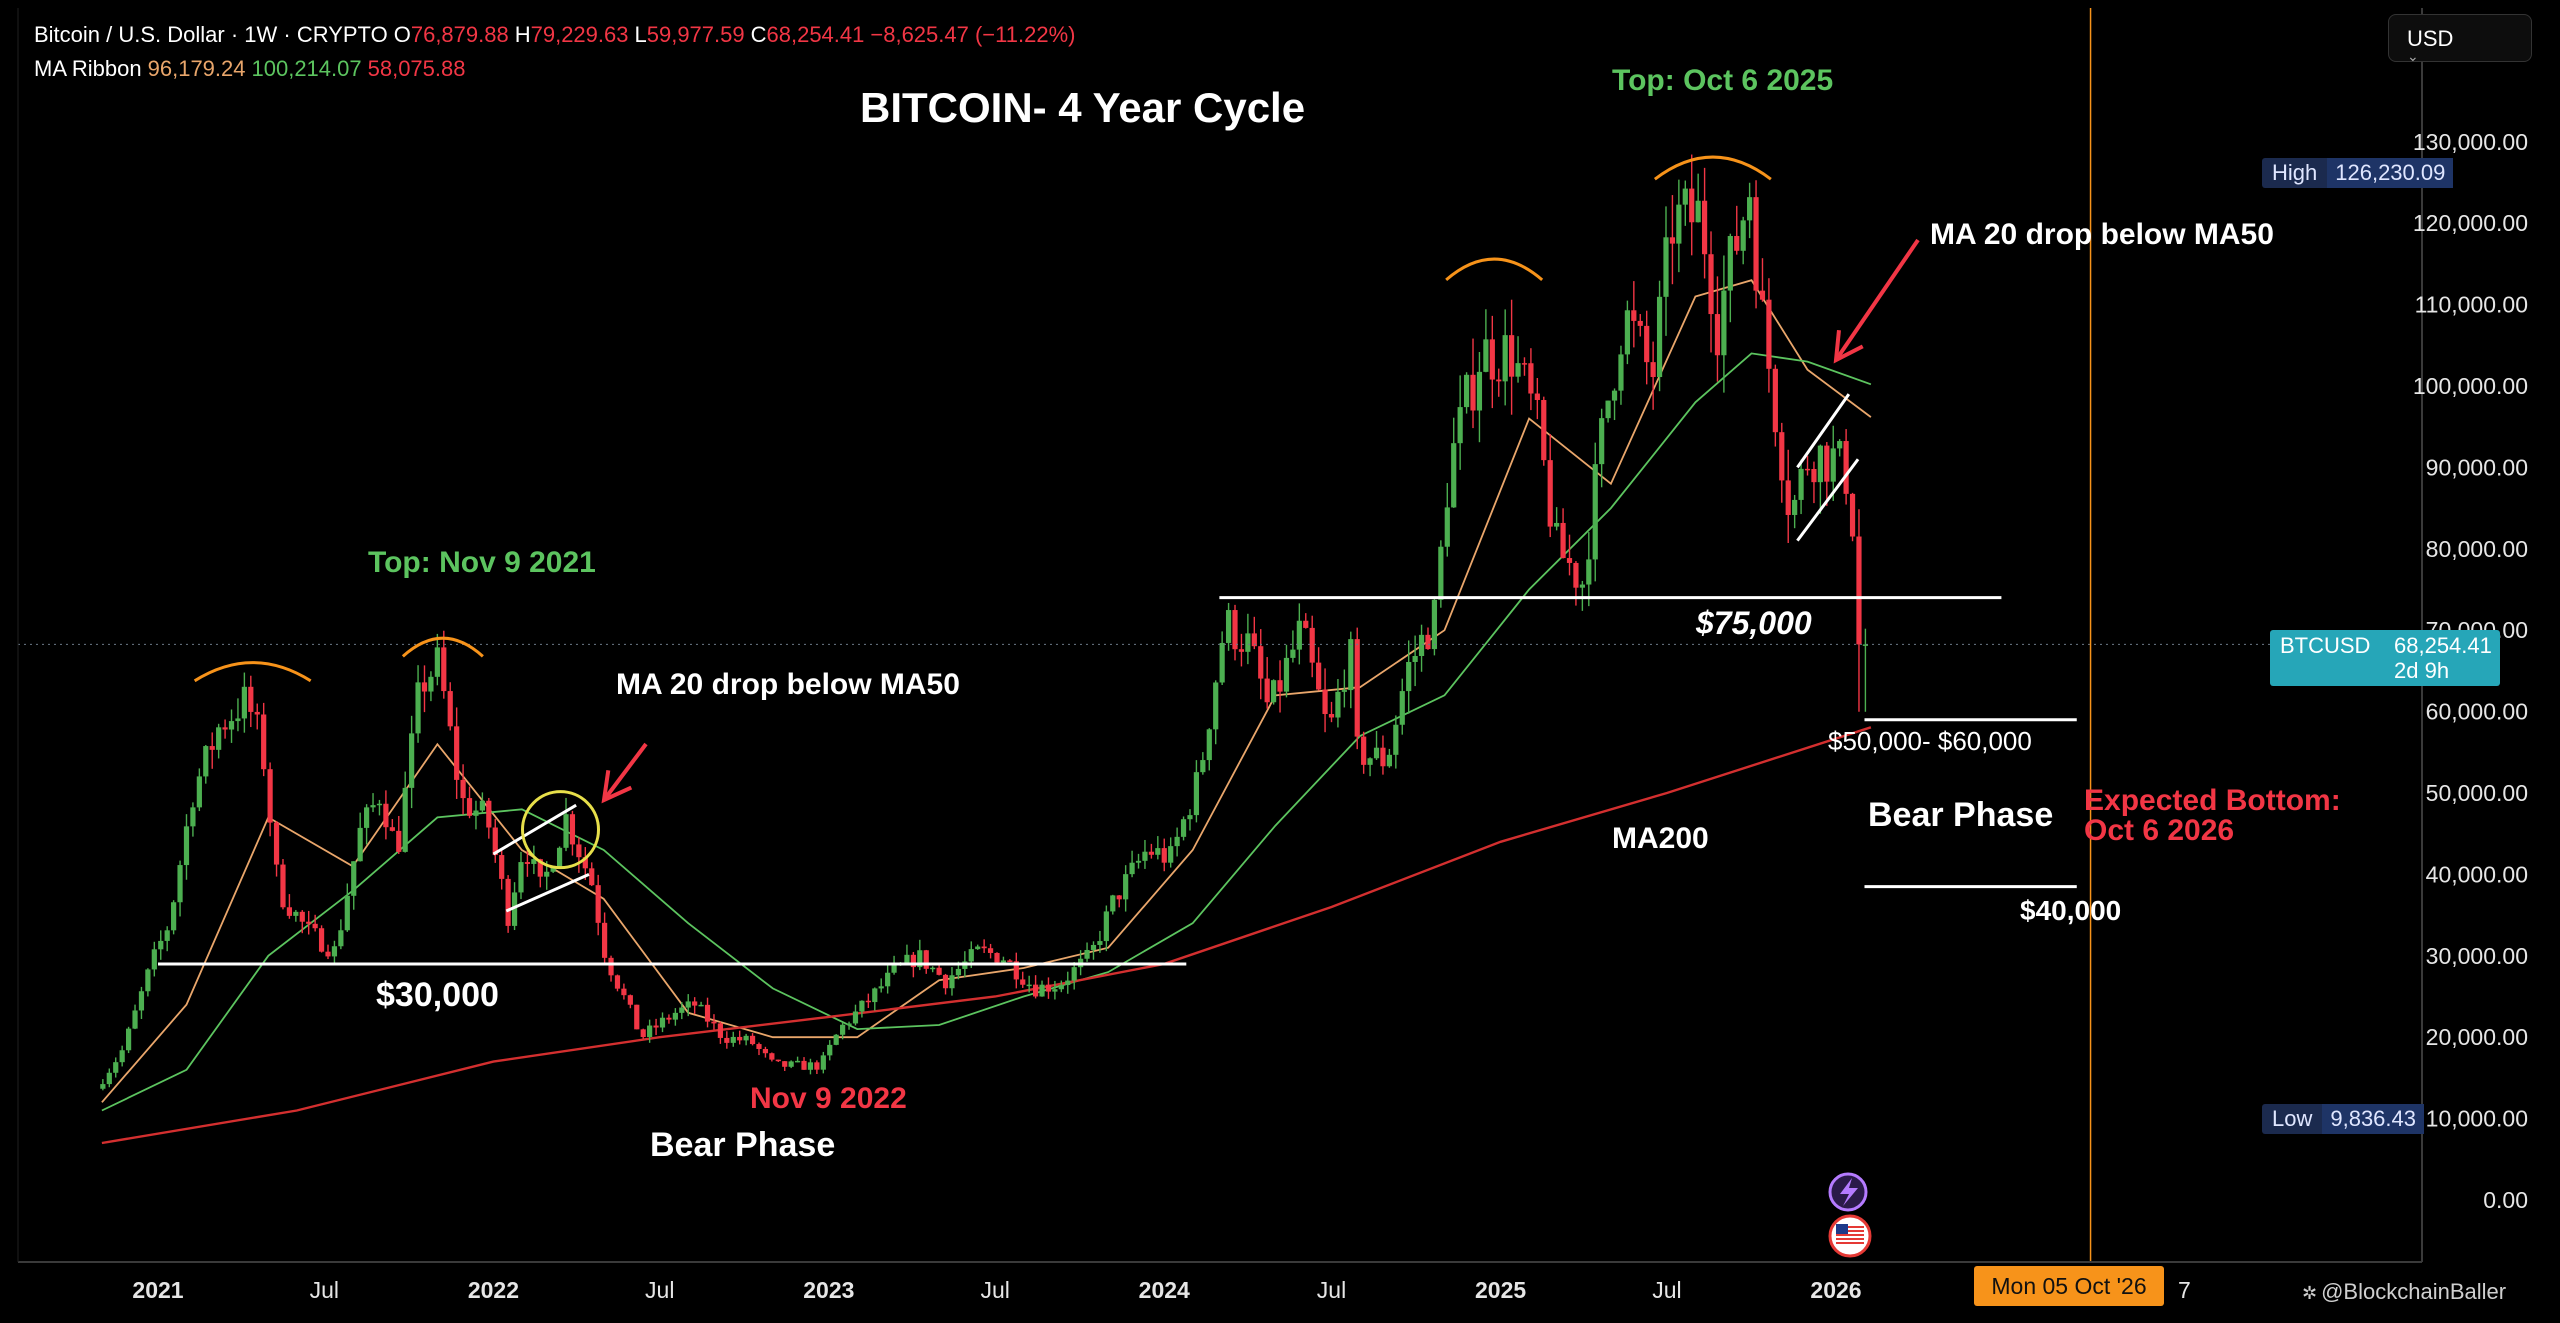 The width and height of the screenshot is (2560, 1323). Describe the element at coordinates (2325, 645) in the screenshot. I see `symbol-tag: BTCUSD` at that location.